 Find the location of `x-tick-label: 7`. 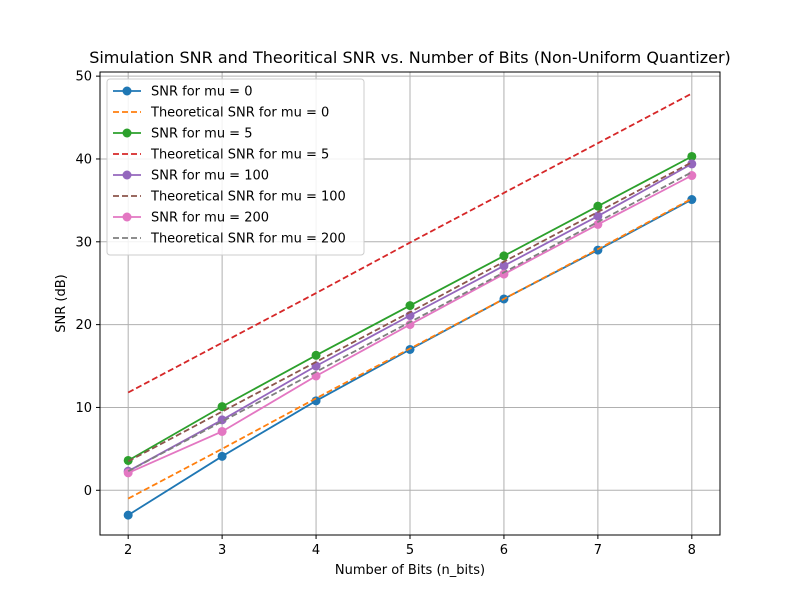

x-tick-label: 7 is located at coordinates (598, 550).